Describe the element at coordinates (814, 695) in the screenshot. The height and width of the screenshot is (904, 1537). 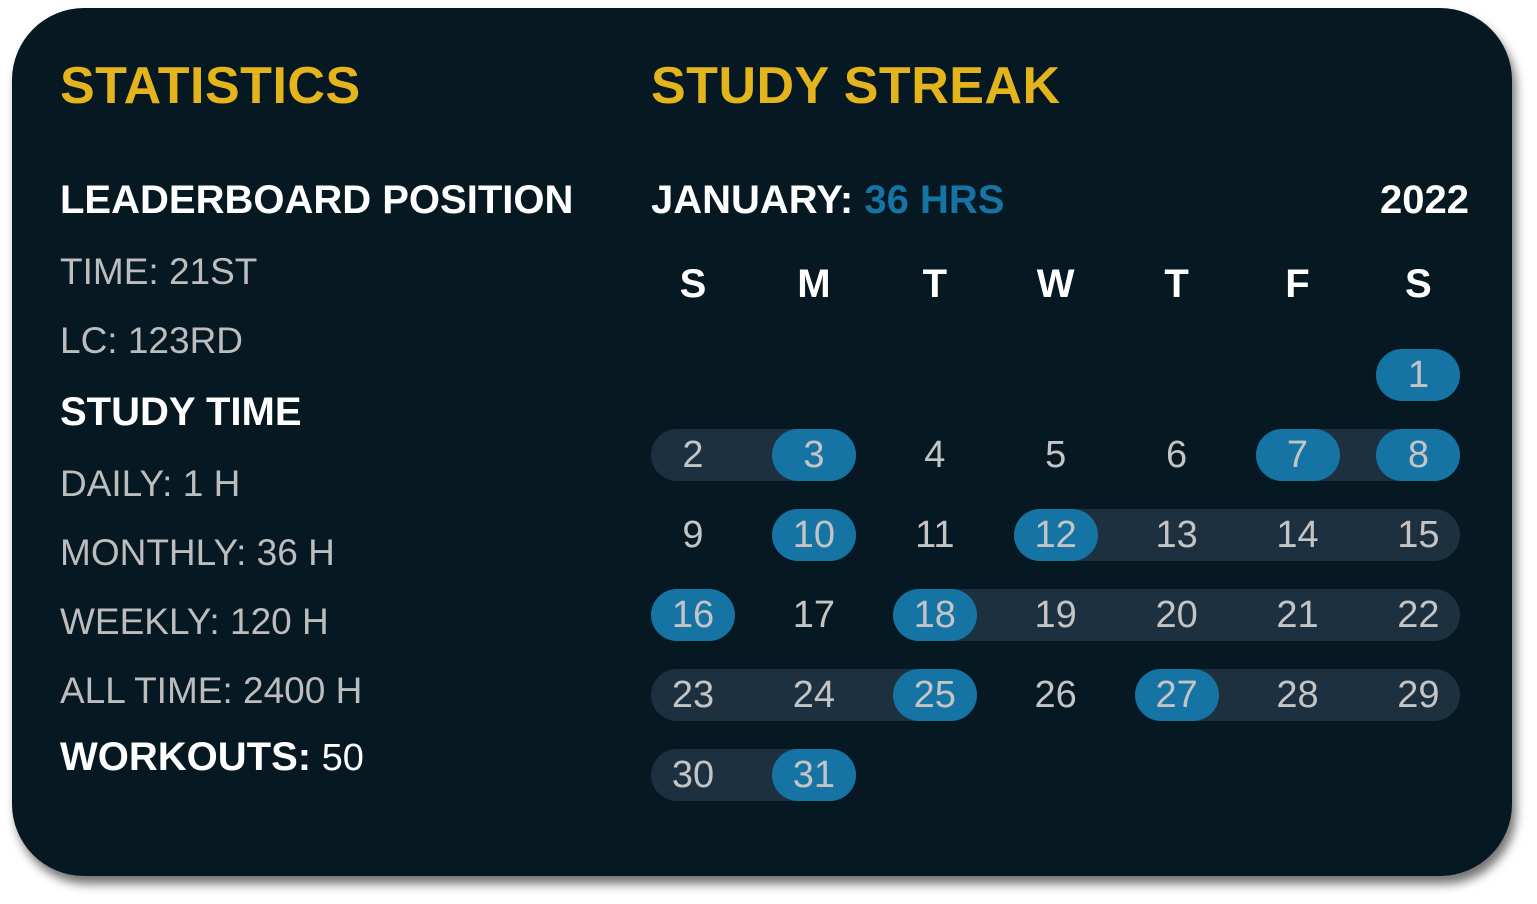
I see `calendar-day: 24` at that location.